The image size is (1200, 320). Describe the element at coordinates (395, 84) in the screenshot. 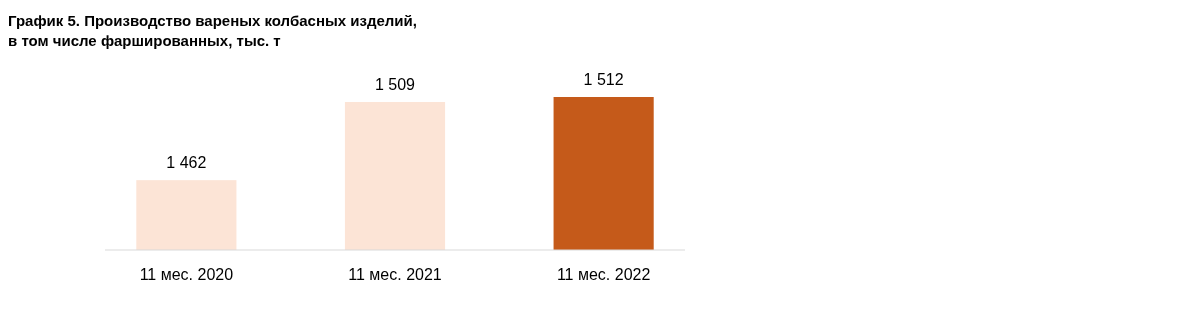

I see `data-label: 1 509` at that location.